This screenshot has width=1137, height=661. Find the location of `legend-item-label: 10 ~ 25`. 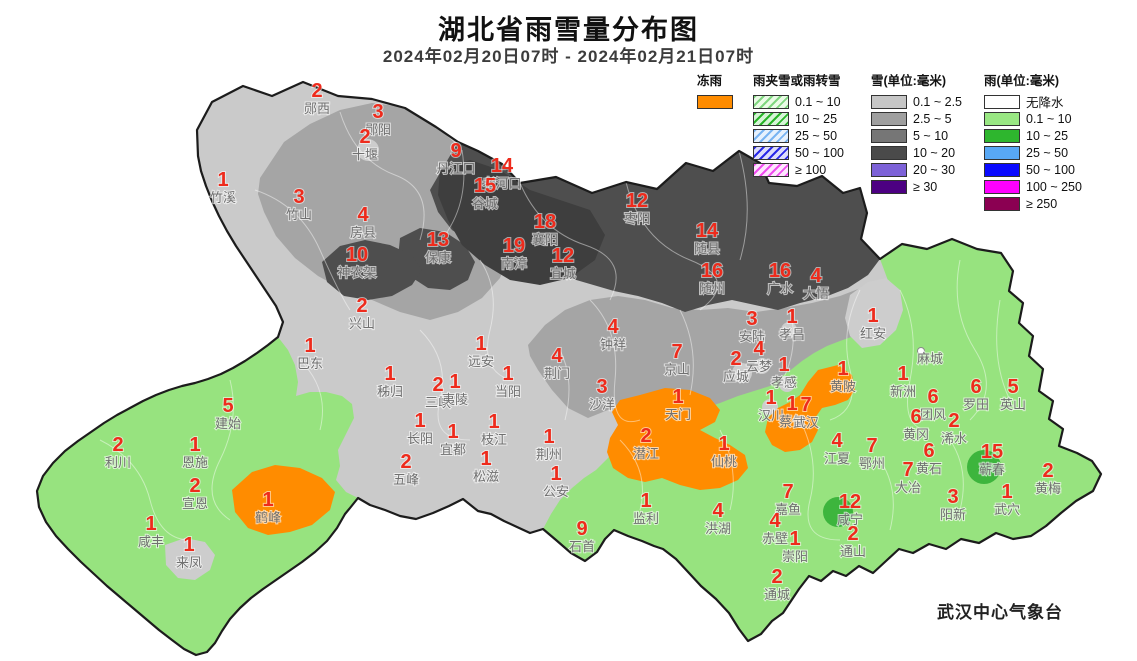

legend-item-label: 10 ~ 25 is located at coordinates (816, 118).